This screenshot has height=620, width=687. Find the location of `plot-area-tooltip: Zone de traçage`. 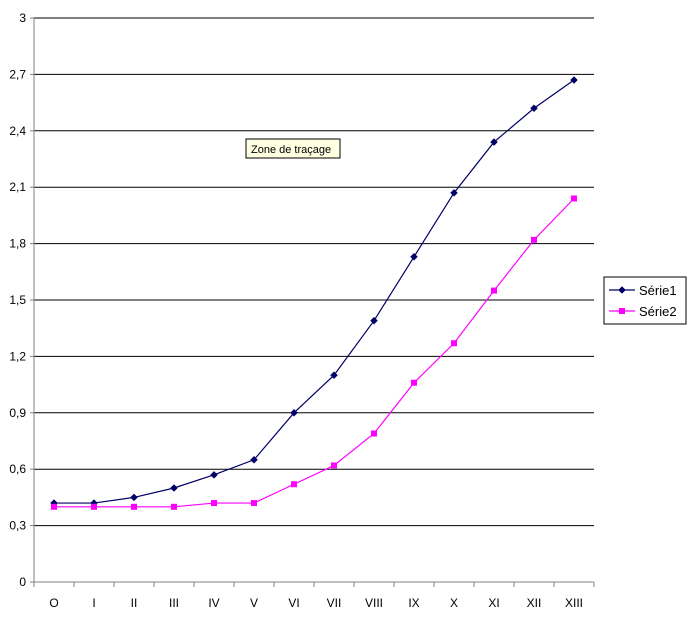

plot-area-tooltip: Zone de traçage is located at coordinates (293, 148).